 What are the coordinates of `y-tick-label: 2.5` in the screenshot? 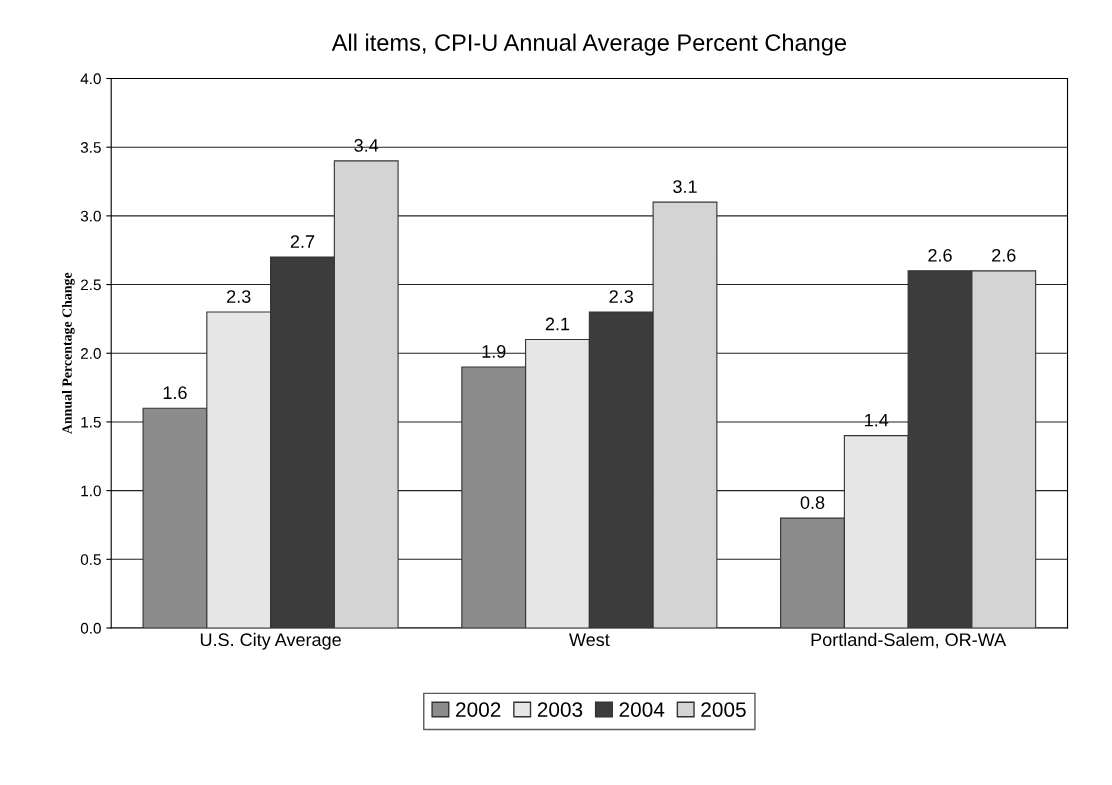 It's located at (91, 285).